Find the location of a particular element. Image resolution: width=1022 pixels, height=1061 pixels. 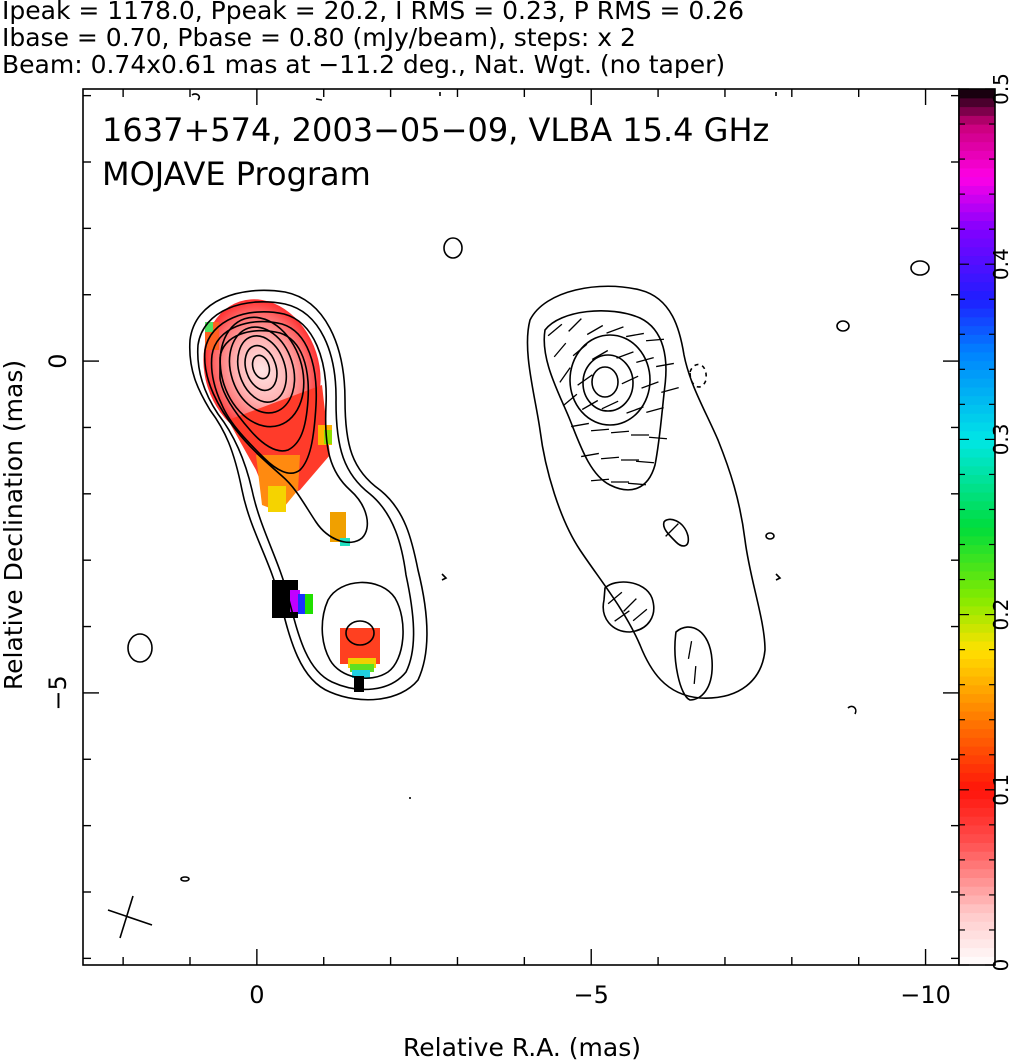

image-jet-knot is located at coordinates (338, 527).